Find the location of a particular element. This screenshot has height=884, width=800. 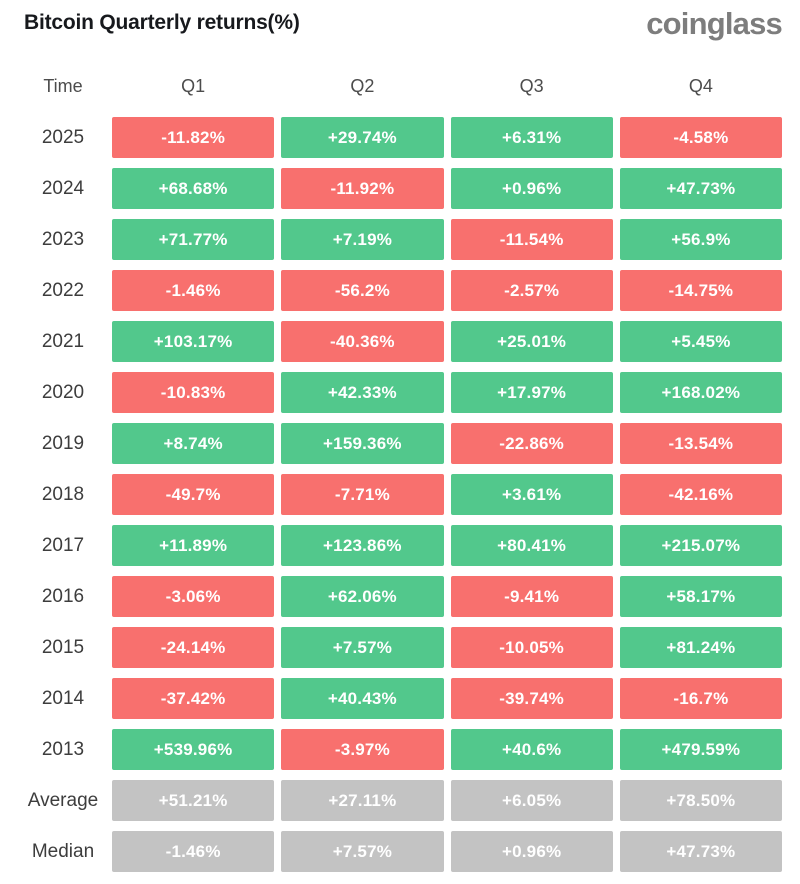

cell-2013-q4: +479.59% is located at coordinates (700, 749).